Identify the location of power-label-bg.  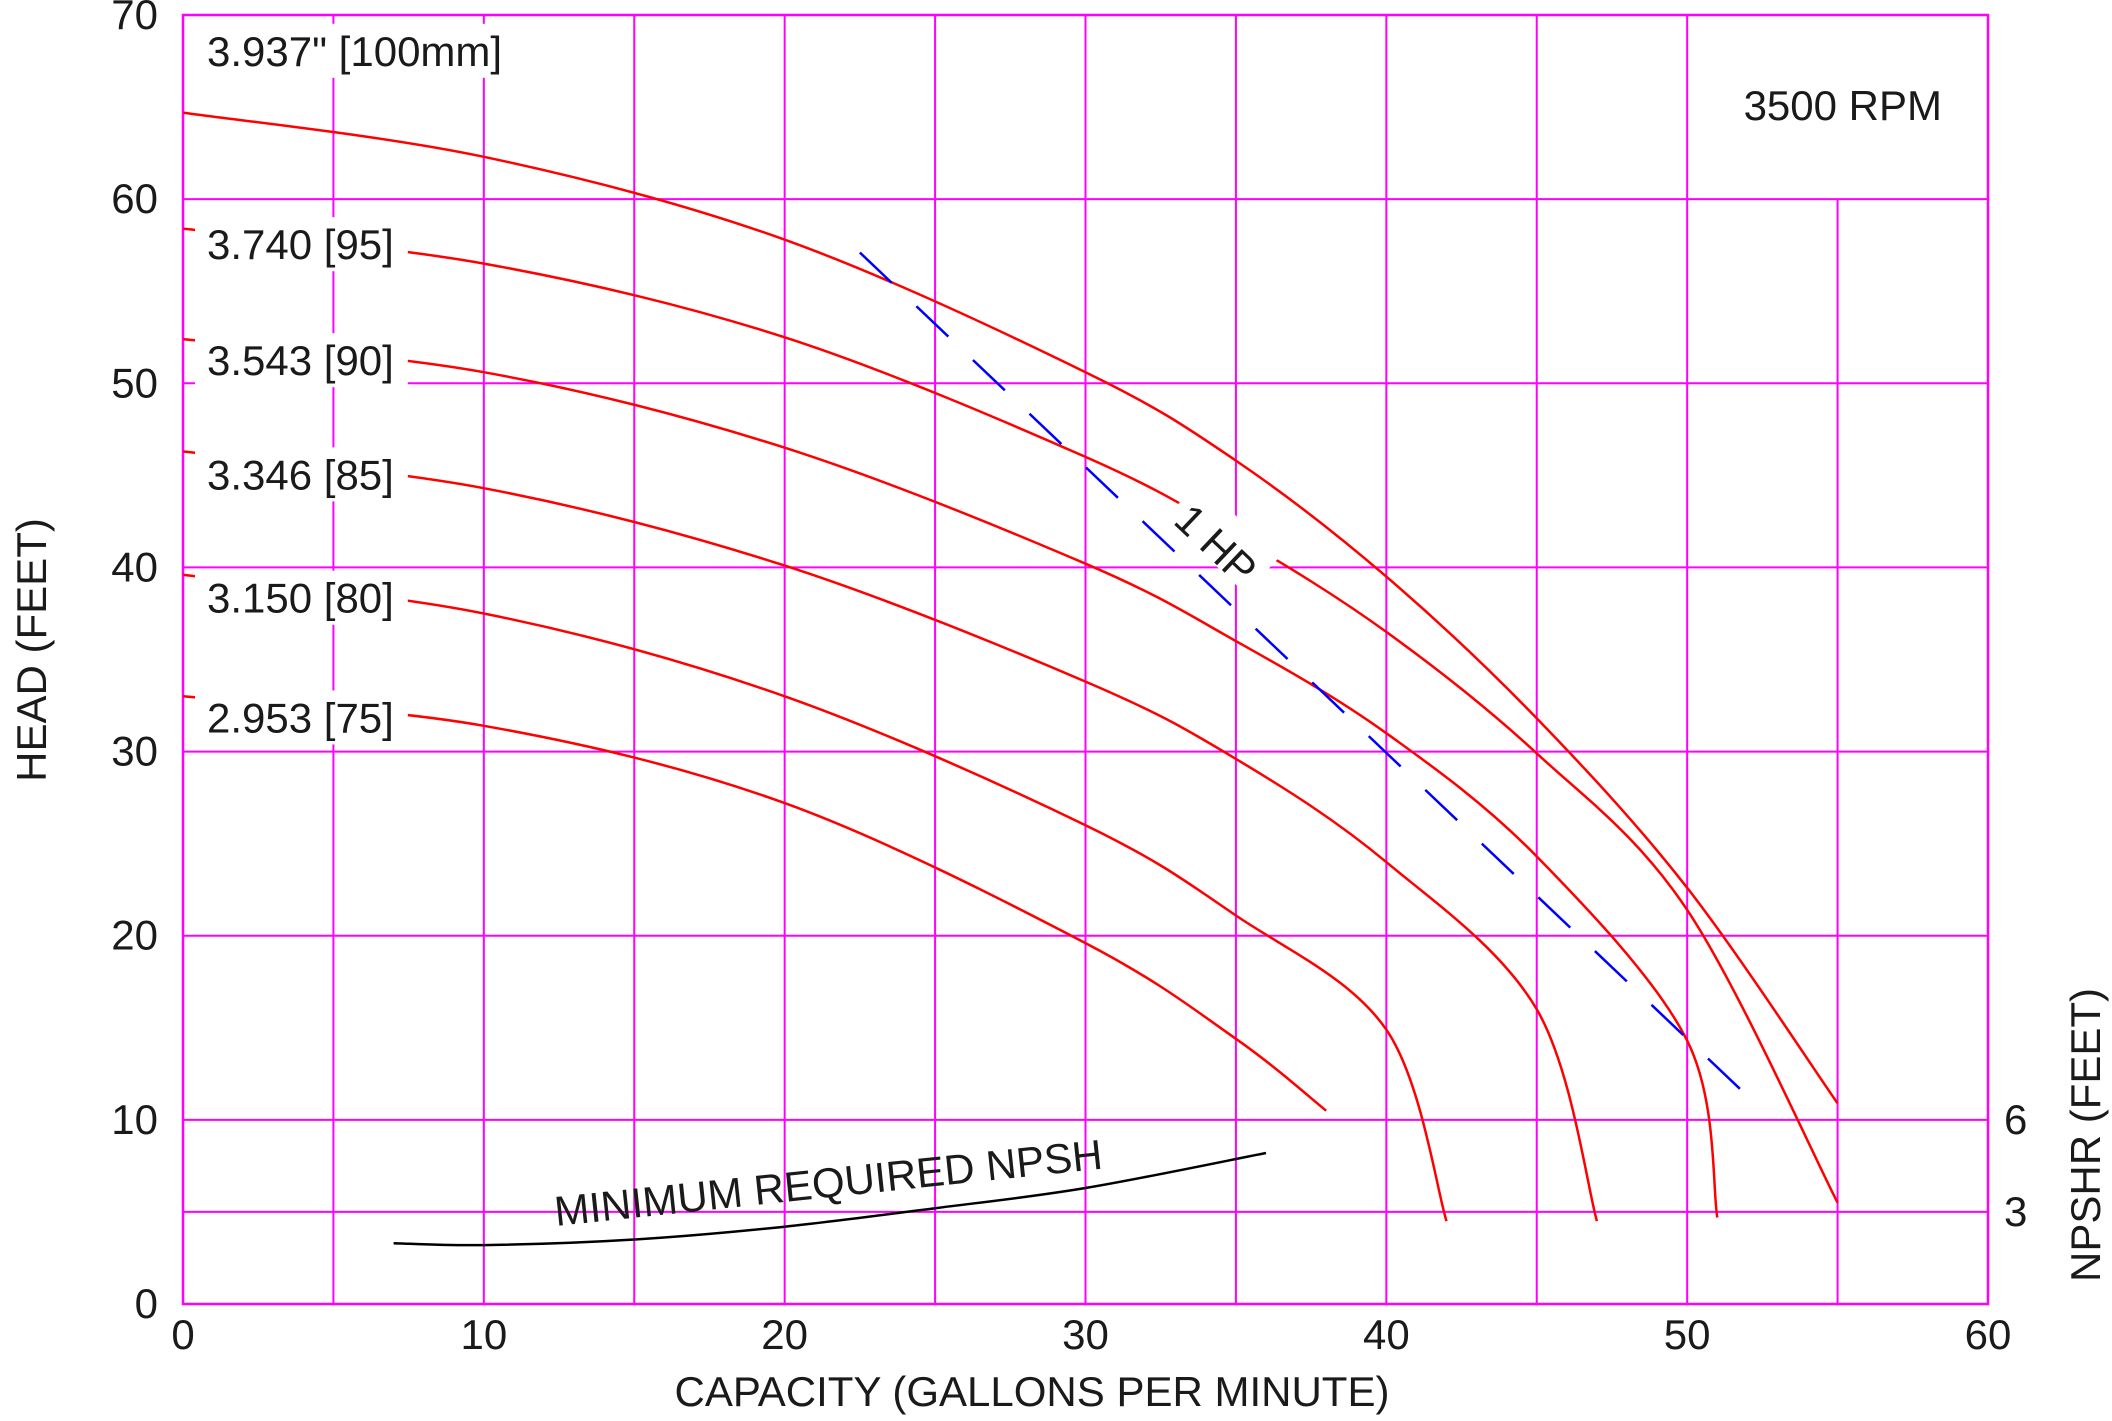
(1222, 537).